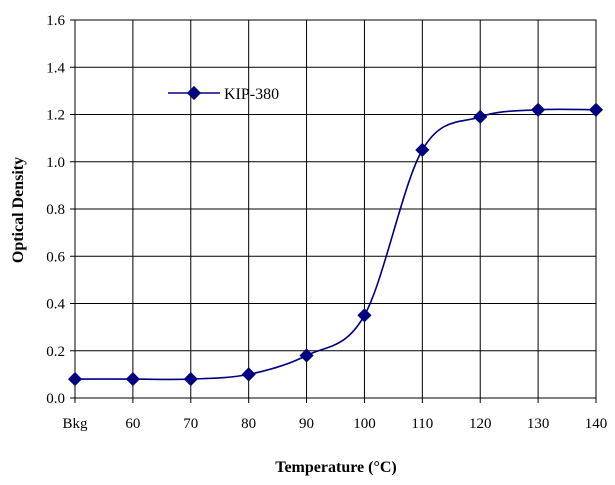  I want to click on x-tick-label: 100, so click(364, 424).